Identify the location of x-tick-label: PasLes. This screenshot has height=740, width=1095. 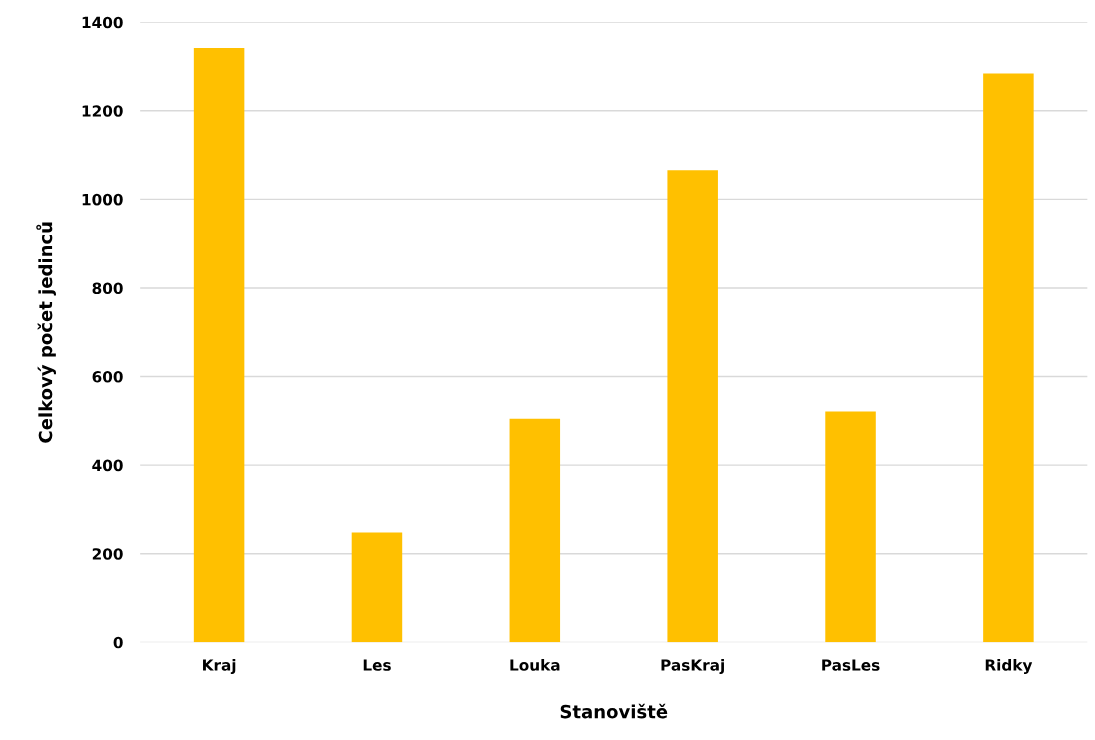
(851, 665).